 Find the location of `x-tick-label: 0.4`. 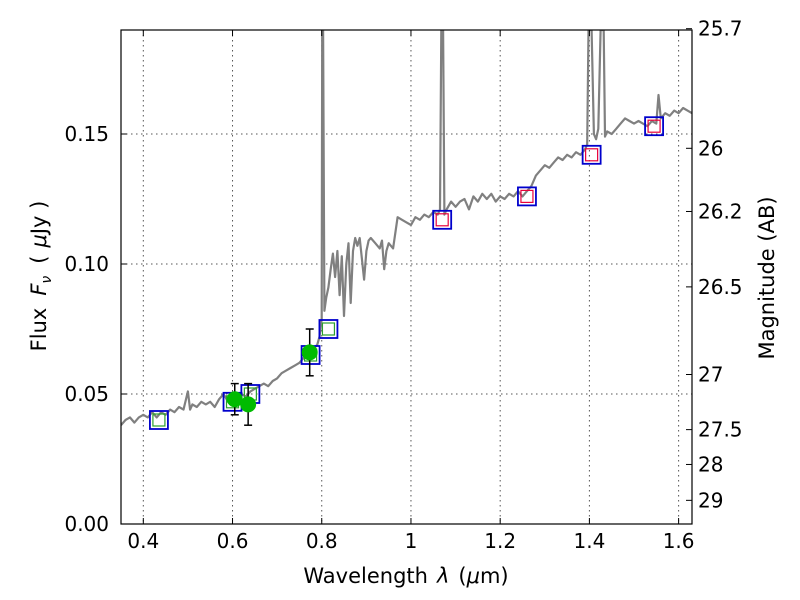

x-tick-label: 0.4 is located at coordinates (143, 541).